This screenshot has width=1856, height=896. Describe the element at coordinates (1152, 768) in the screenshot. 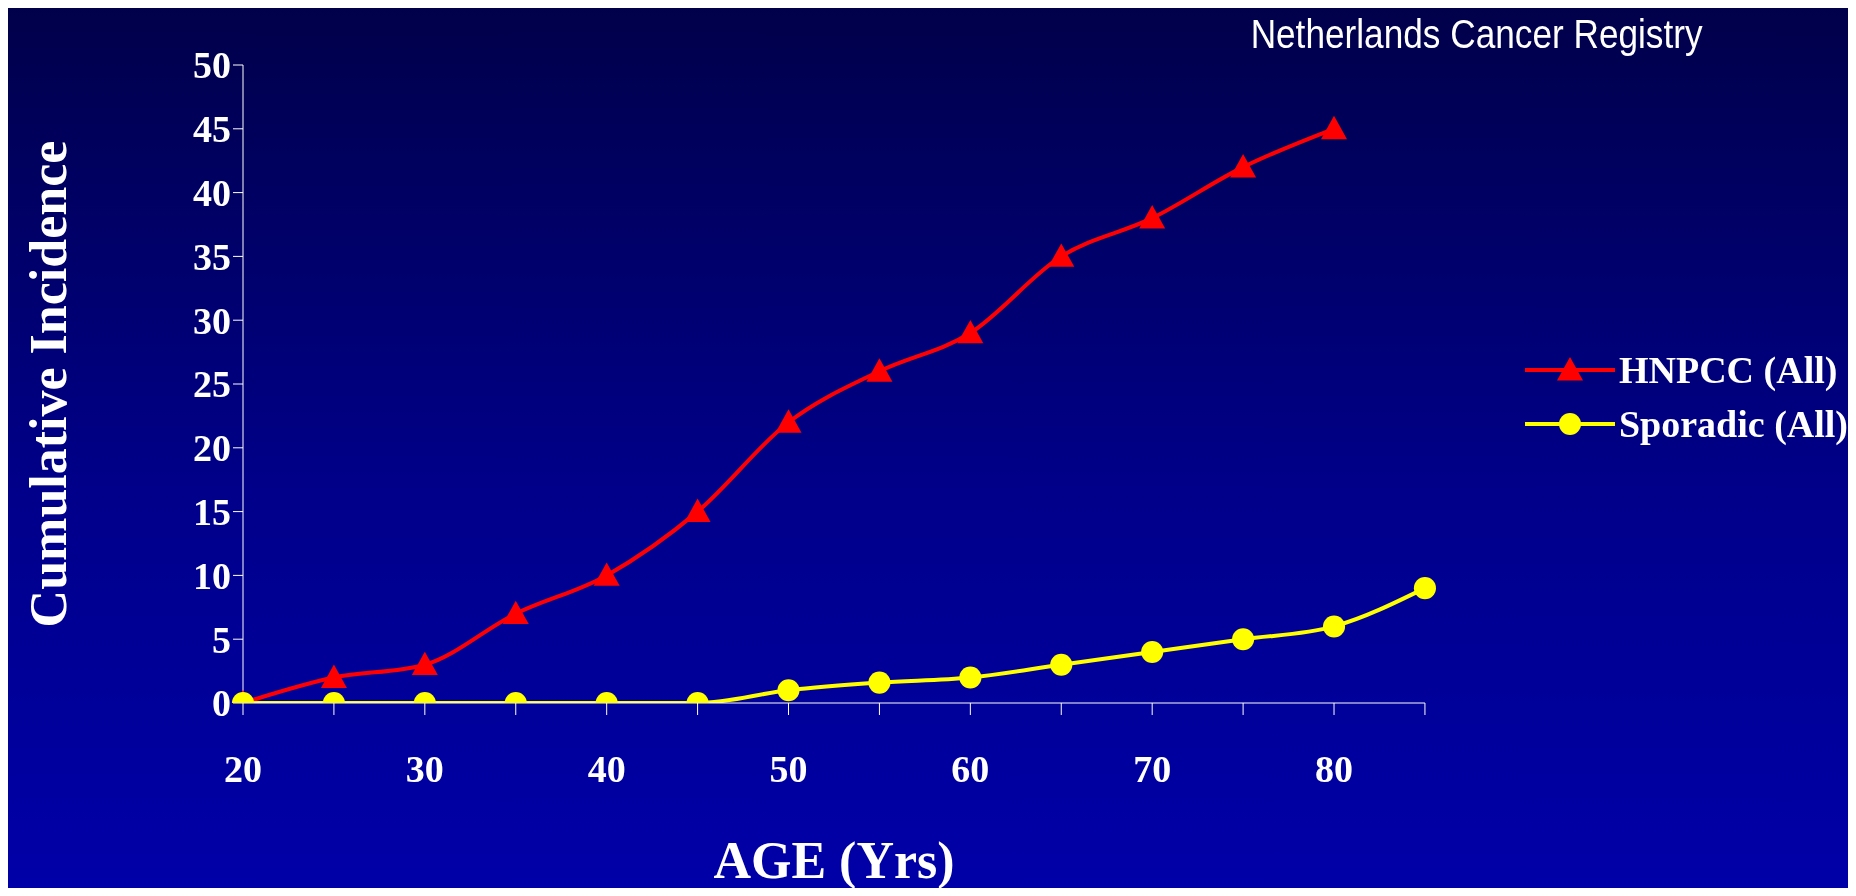

I see `x-tick-label: 70` at that location.